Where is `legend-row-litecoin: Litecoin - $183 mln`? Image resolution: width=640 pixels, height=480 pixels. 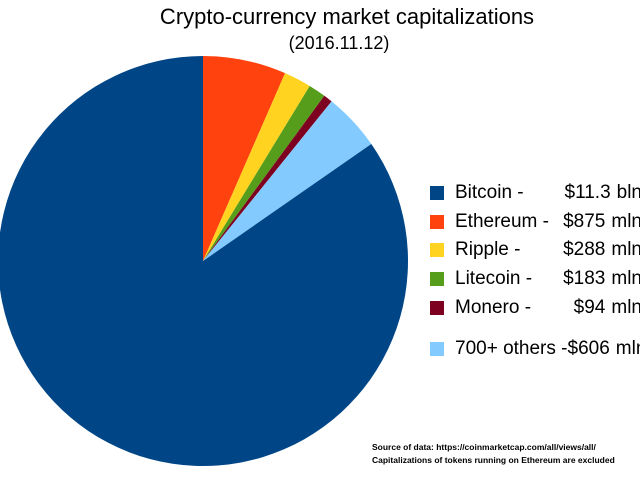
legend-row-litecoin: Litecoin - $183 mln is located at coordinates (535, 279).